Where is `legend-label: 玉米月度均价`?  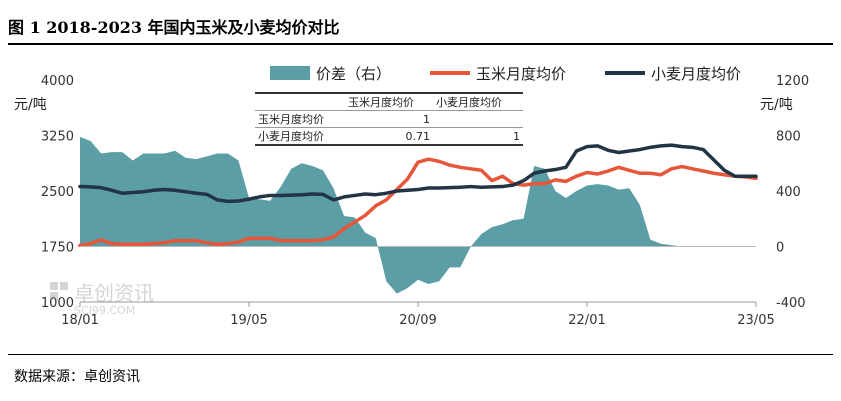
legend-label: 玉米月度均价 is located at coordinates (521, 74).